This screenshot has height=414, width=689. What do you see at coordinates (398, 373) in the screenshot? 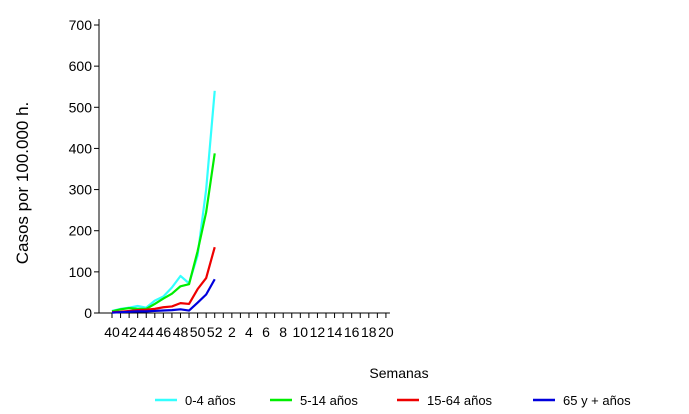
I see `x-axis-label: Semanas` at bounding box center [398, 373].